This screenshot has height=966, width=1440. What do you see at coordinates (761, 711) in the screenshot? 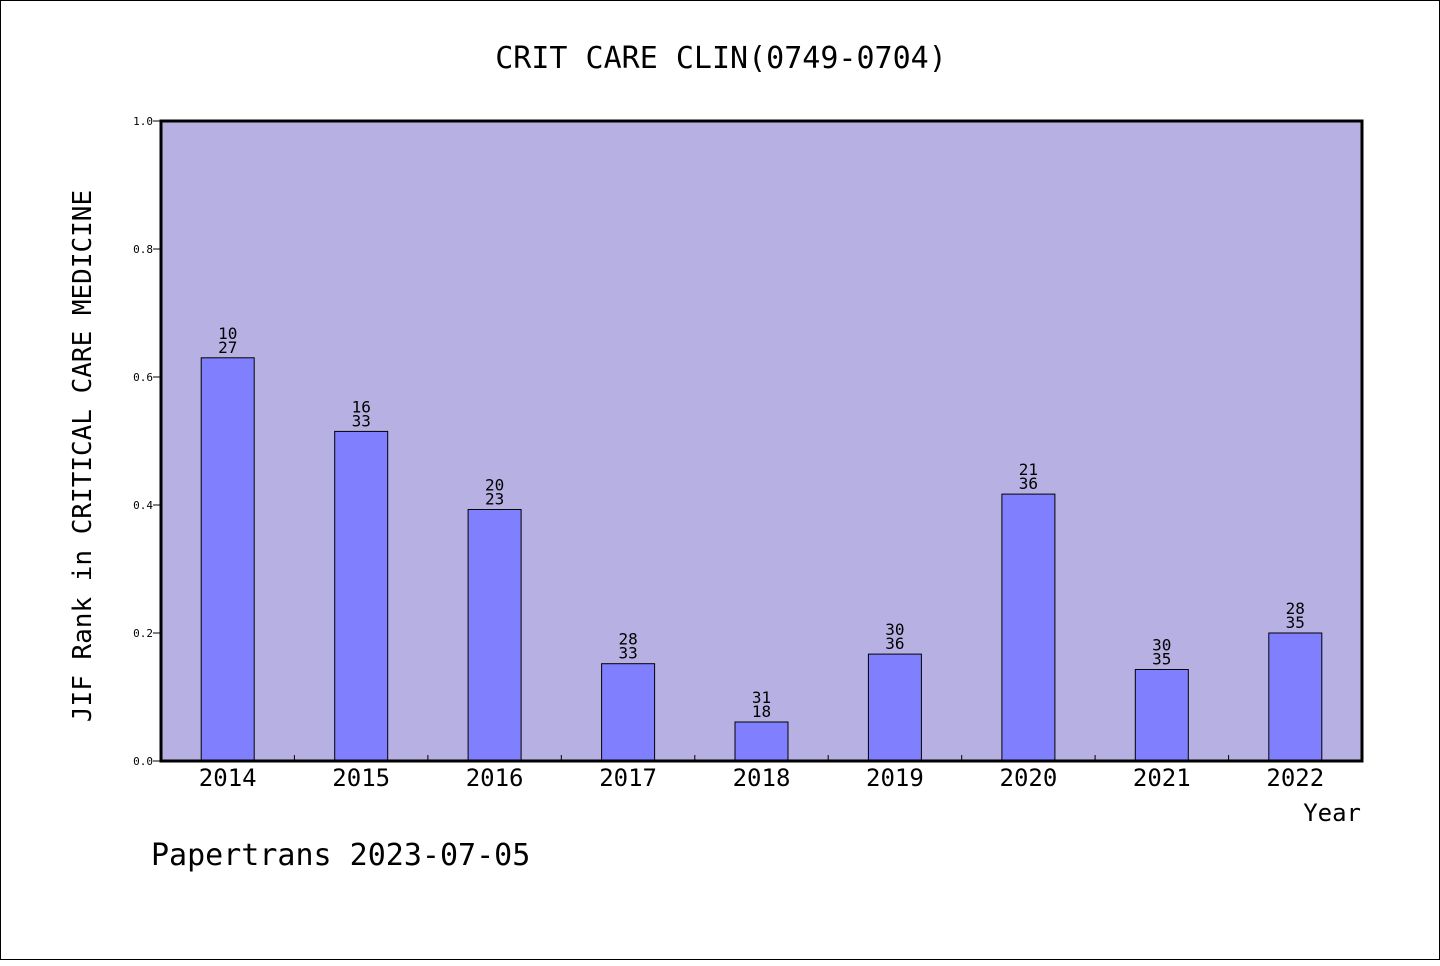
I see `total-label-2018: 18` at bounding box center [761, 711].